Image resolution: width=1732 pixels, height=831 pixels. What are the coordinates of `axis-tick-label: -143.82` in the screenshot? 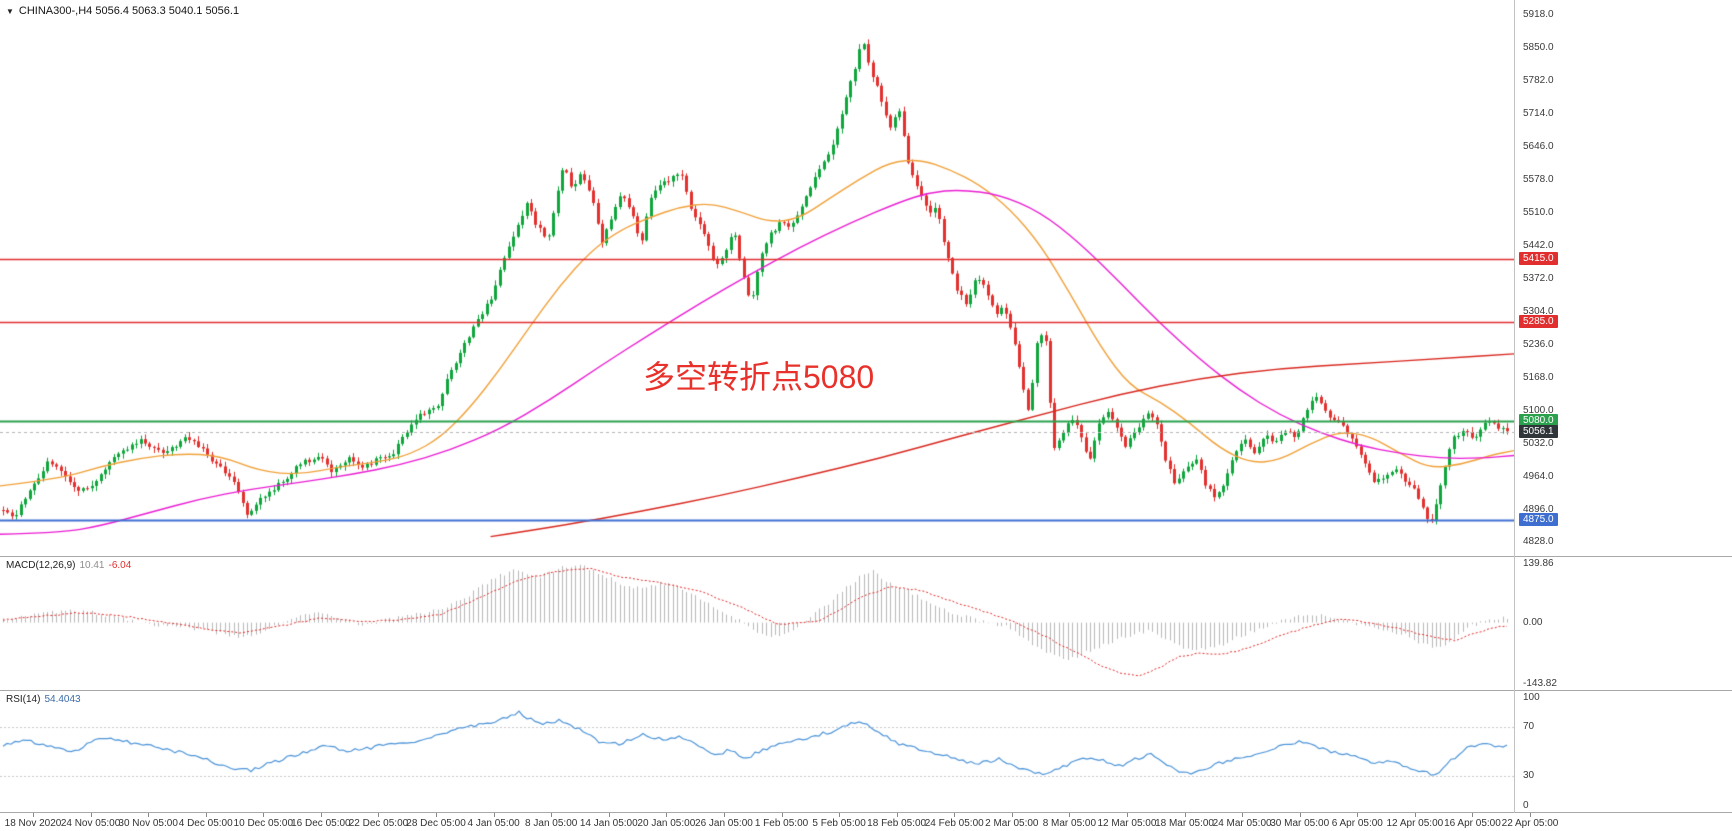 It's located at (1540, 683).